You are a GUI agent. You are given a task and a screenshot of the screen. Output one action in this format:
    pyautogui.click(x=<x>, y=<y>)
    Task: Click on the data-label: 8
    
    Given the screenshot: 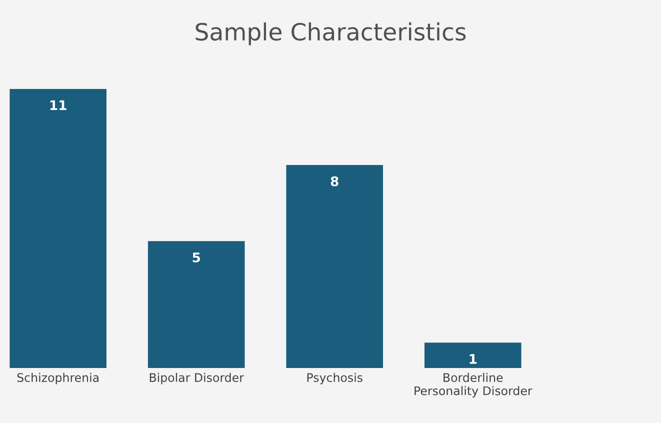 What is the action you would take?
    pyautogui.click(x=334, y=181)
    